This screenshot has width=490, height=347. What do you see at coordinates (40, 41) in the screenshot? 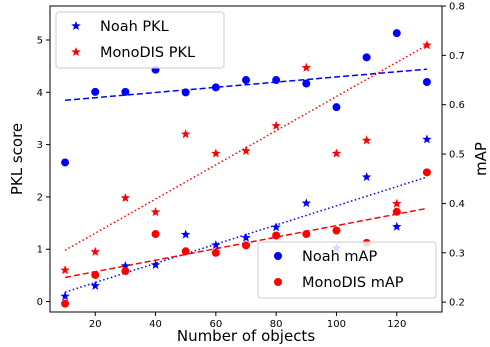
I see `y-left-tick-label: 5` at bounding box center [40, 41].